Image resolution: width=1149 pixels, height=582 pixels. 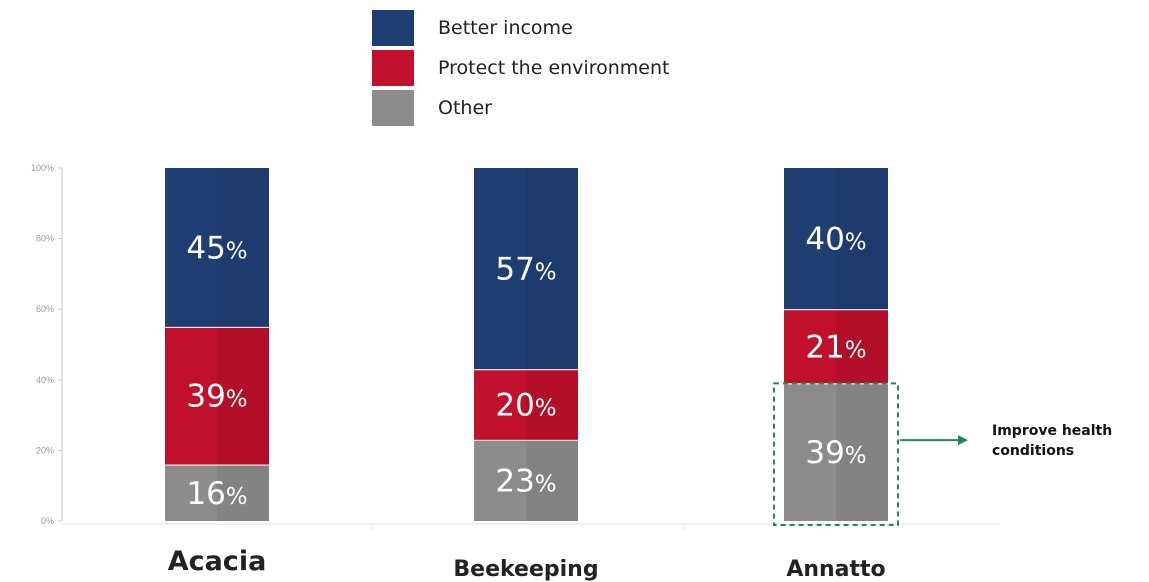 I want to click on data-label-annatto-other: 39%, so click(x=835, y=453).